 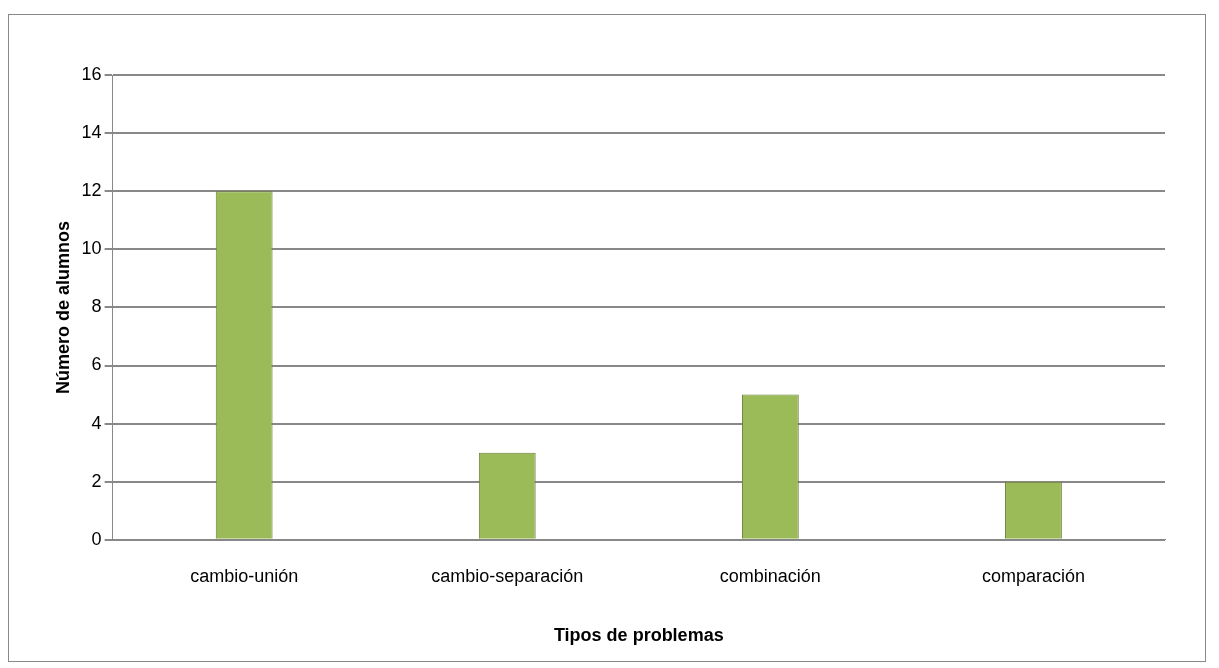 What do you see at coordinates (507, 575) in the screenshot?
I see `x-tick-label: cambio-separación` at bounding box center [507, 575].